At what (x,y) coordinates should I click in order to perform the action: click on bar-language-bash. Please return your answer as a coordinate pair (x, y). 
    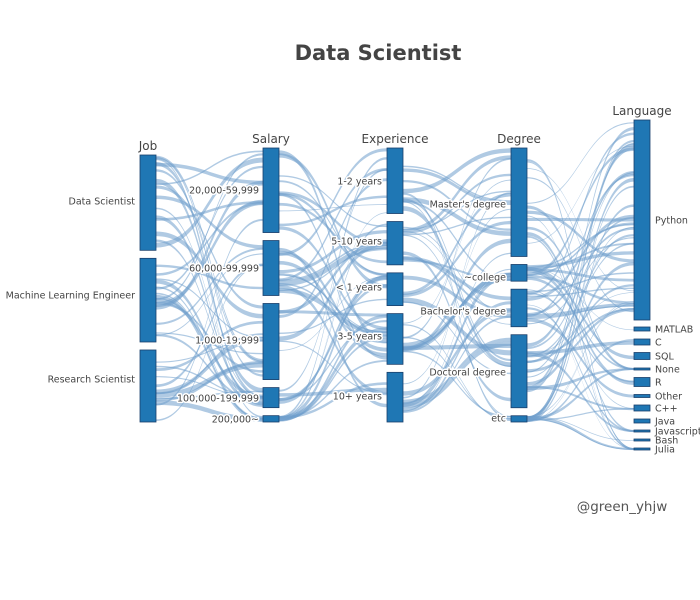
    Looking at the image, I should click on (642, 440).